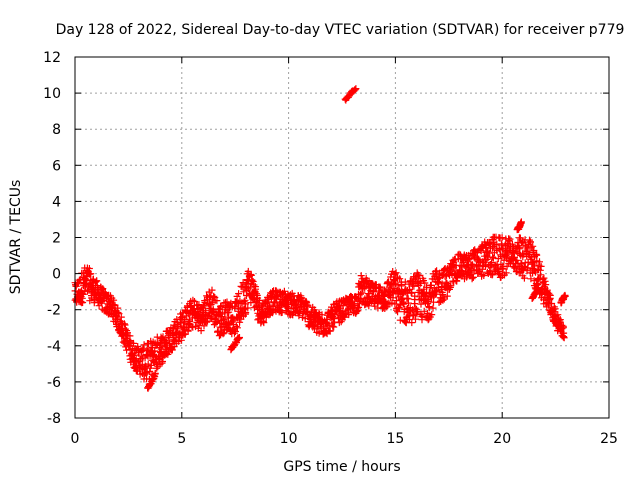 The width and height of the screenshot is (640, 480). I want to click on y-tick-label: 6, so click(56, 166).